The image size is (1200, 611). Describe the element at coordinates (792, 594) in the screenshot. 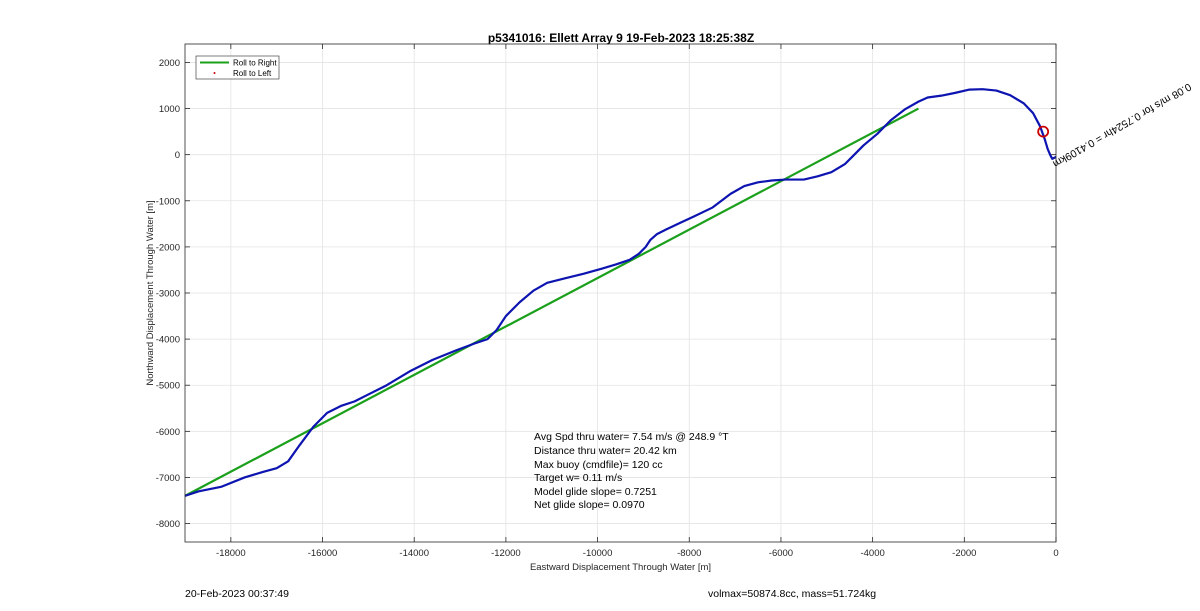

I see `footer-vehicle-params: volmax=50874.8cc, mass=51.724kg` at that location.